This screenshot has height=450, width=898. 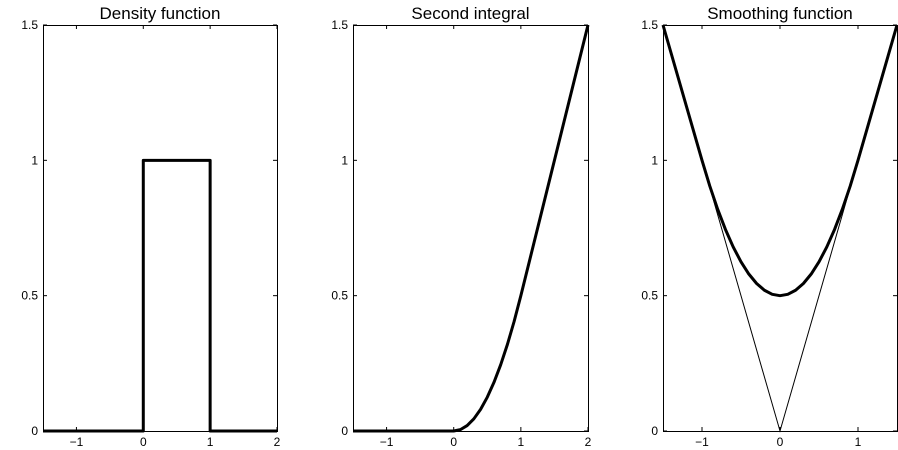 What do you see at coordinates (160, 13) in the screenshot?
I see `chart-title: Density function` at bounding box center [160, 13].